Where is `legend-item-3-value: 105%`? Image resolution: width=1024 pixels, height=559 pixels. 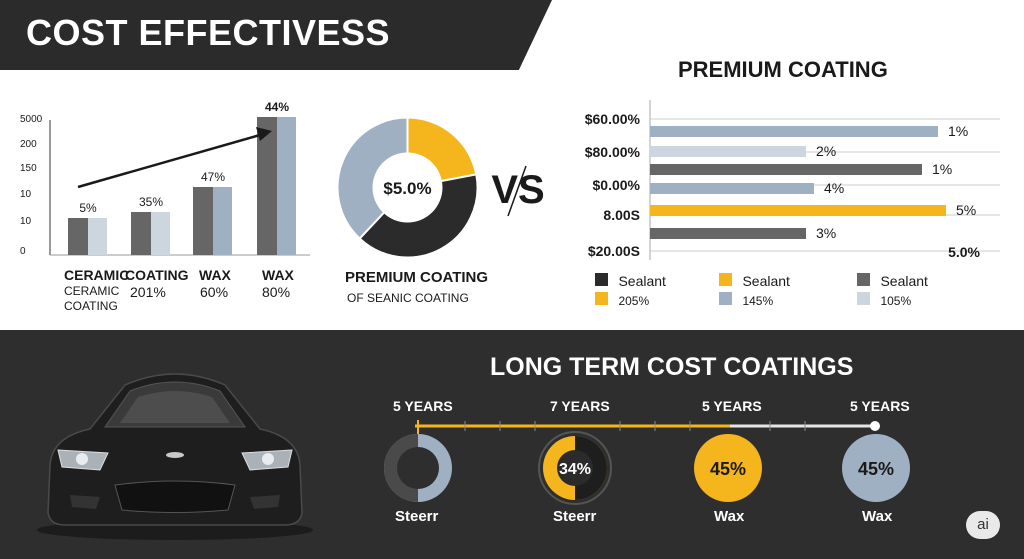 legend-item-3-value: 105% is located at coordinates (884, 301).